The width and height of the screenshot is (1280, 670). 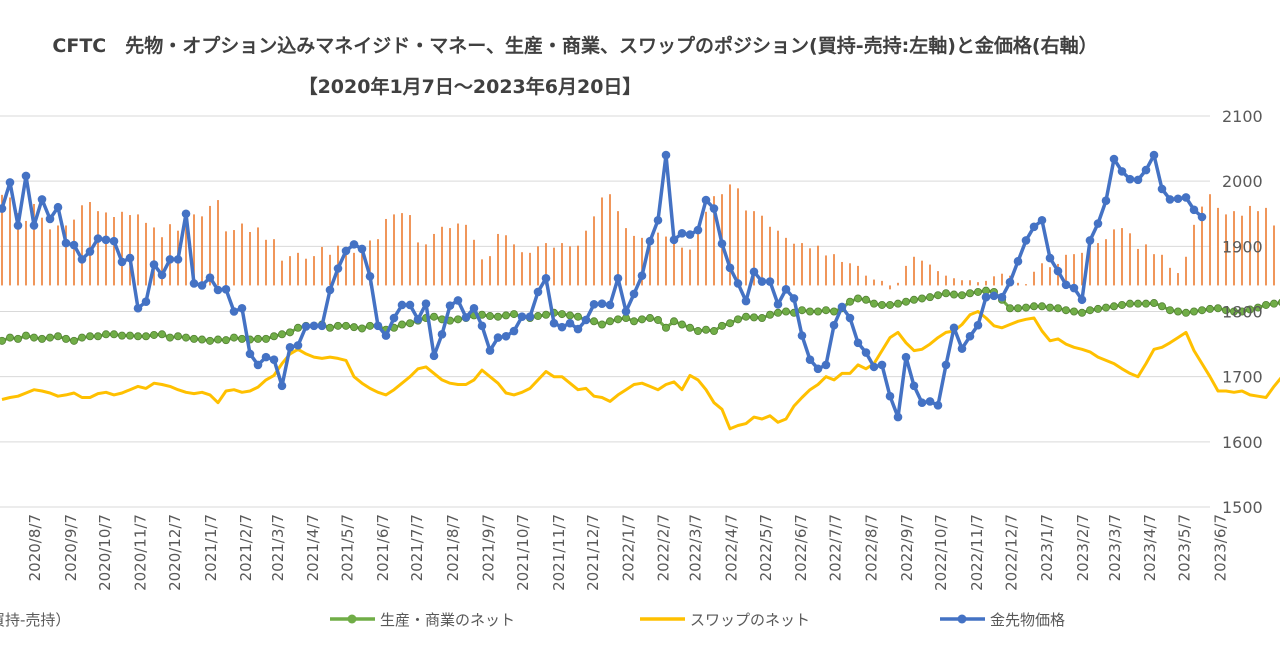 I want to click on x-tick-label: 2021/5/7, so click(x=348, y=547).